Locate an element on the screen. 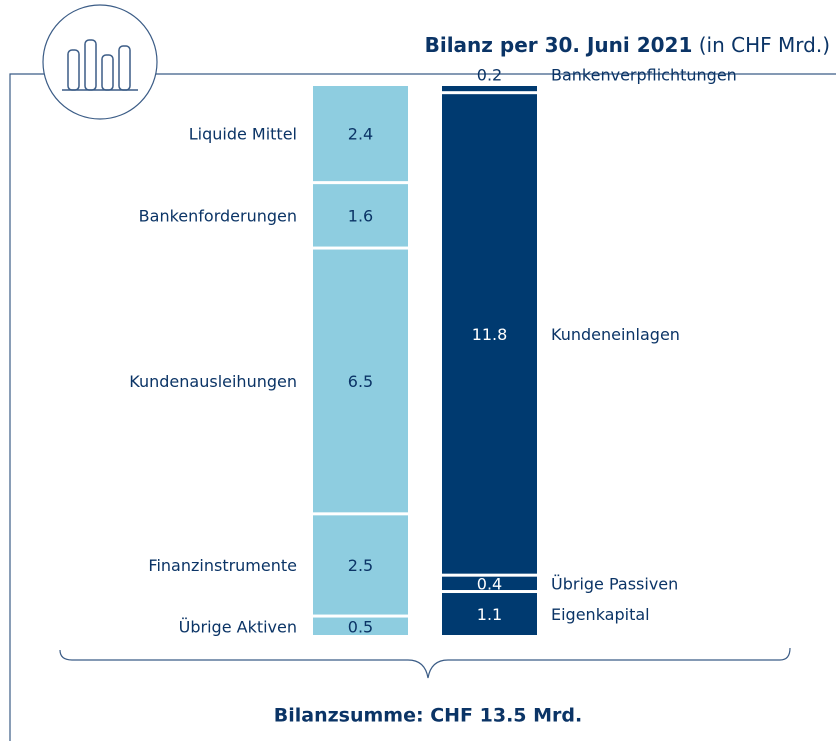 The width and height of the screenshot is (836, 745). segment-label: Kundenausleihungen is located at coordinates (213, 381).